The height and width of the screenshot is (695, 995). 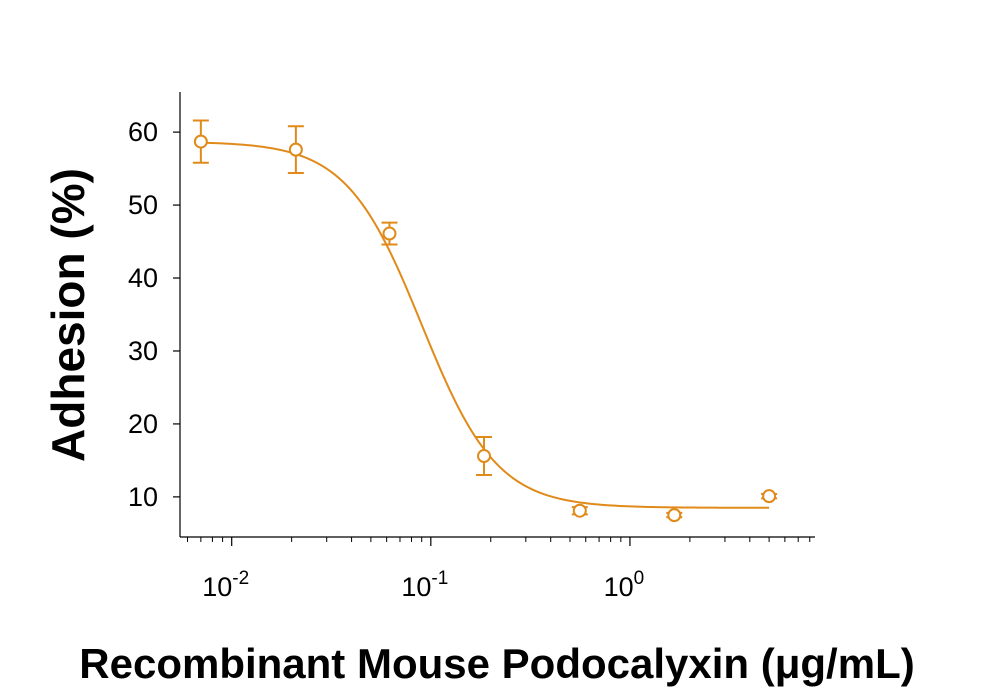 I want to click on x-axis-title: Recombinant Mouse Podocalyxin (μg/mL), so click(x=496, y=663).